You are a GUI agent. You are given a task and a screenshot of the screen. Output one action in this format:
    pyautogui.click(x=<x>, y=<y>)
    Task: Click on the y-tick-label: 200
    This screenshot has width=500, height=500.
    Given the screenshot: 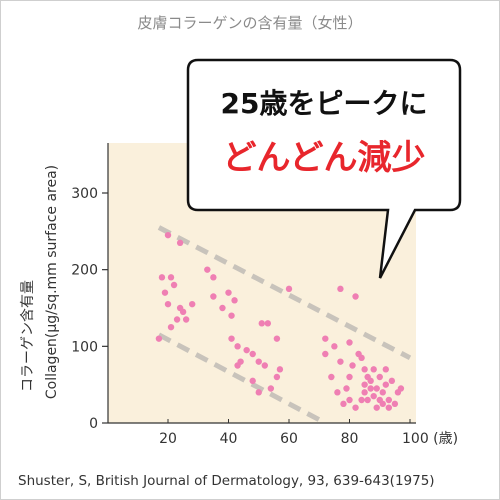 What is the action you would take?
    pyautogui.click(x=84, y=271)
    